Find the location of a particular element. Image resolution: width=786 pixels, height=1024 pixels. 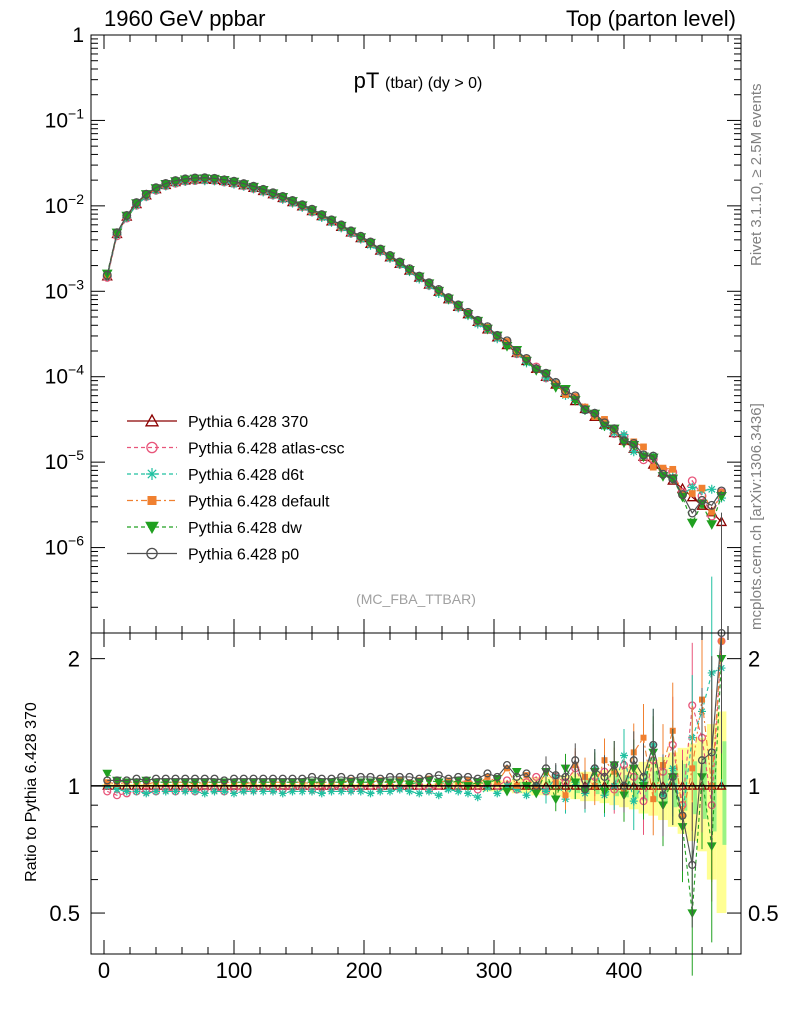

series-1-ratio-point is located at coordinates (536, 776).